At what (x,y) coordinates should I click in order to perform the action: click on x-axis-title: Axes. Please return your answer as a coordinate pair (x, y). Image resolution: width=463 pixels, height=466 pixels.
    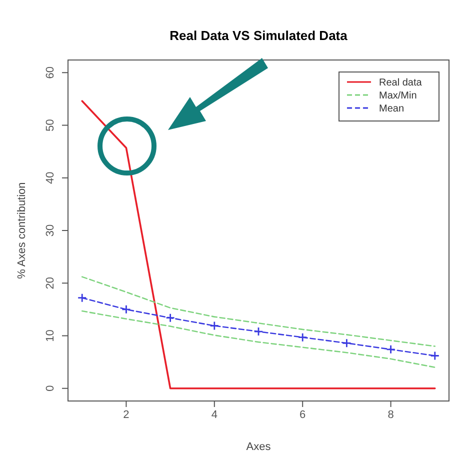
    Looking at the image, I should click on (259, 447).